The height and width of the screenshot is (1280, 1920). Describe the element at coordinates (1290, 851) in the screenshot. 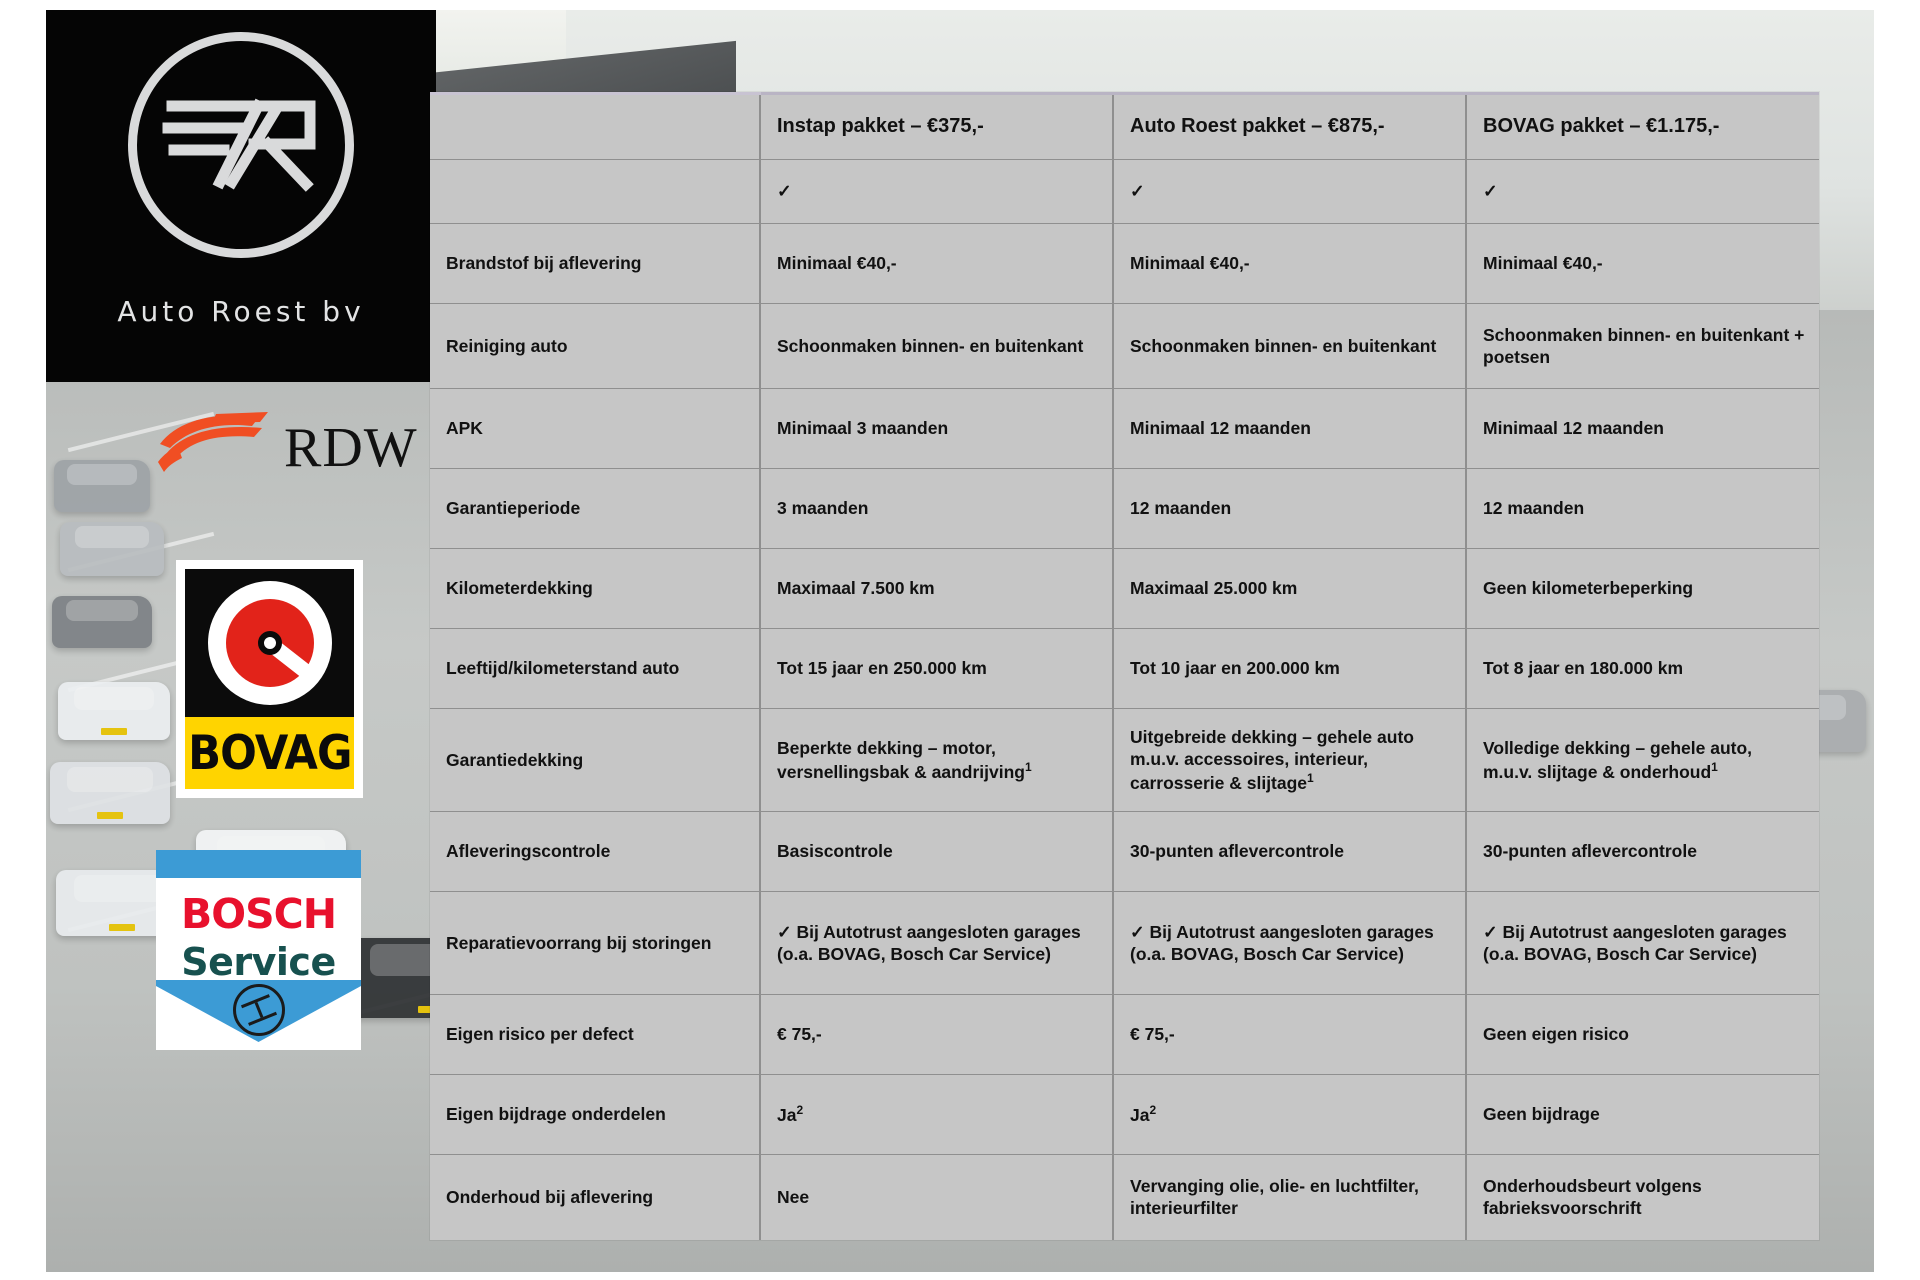

I see `cell-autoroest: 30-punten aflevercontrole` at that location.